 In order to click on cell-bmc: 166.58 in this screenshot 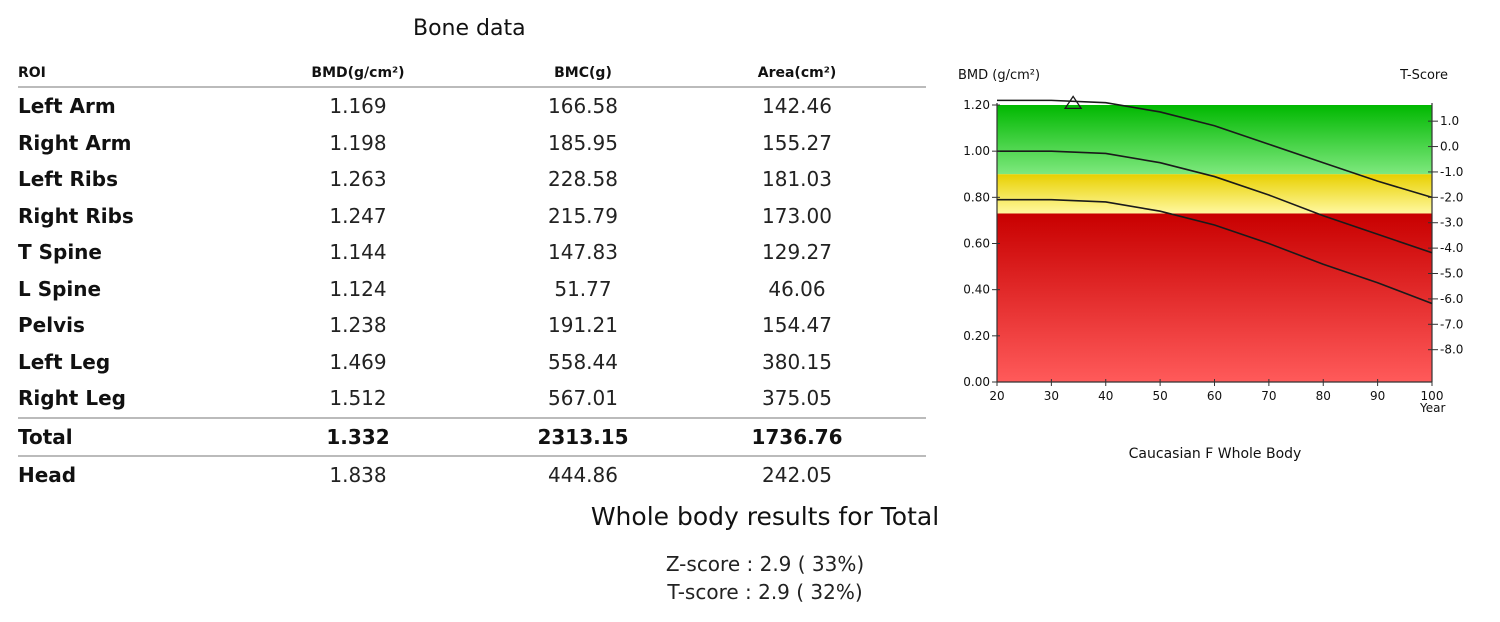, I will do `click(583, 106)`.